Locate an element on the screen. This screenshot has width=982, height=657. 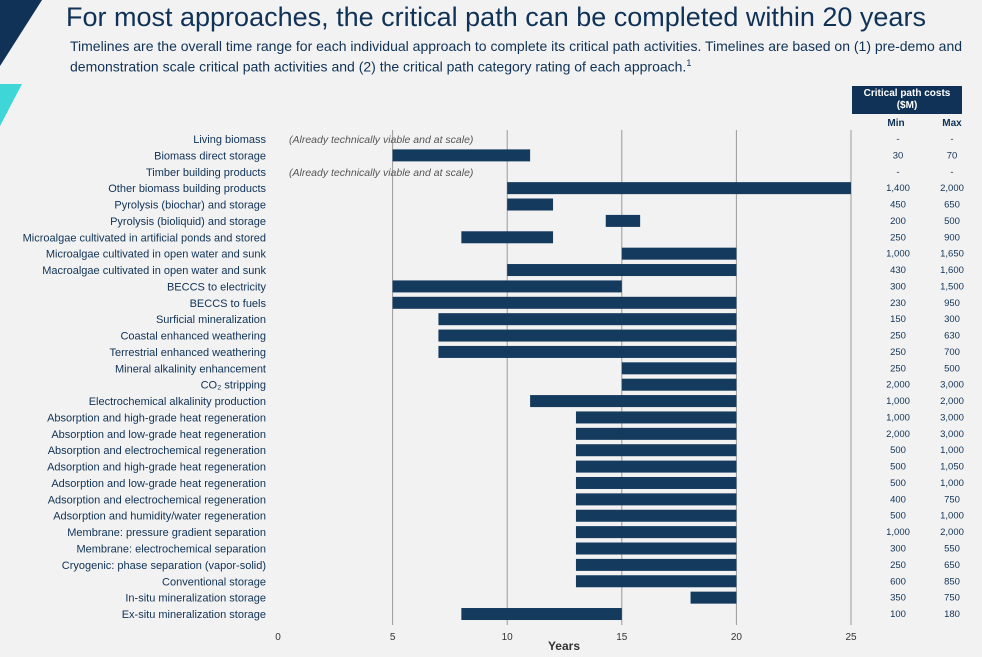
row-label: Conventional storage is located at coordinates (214, 582).